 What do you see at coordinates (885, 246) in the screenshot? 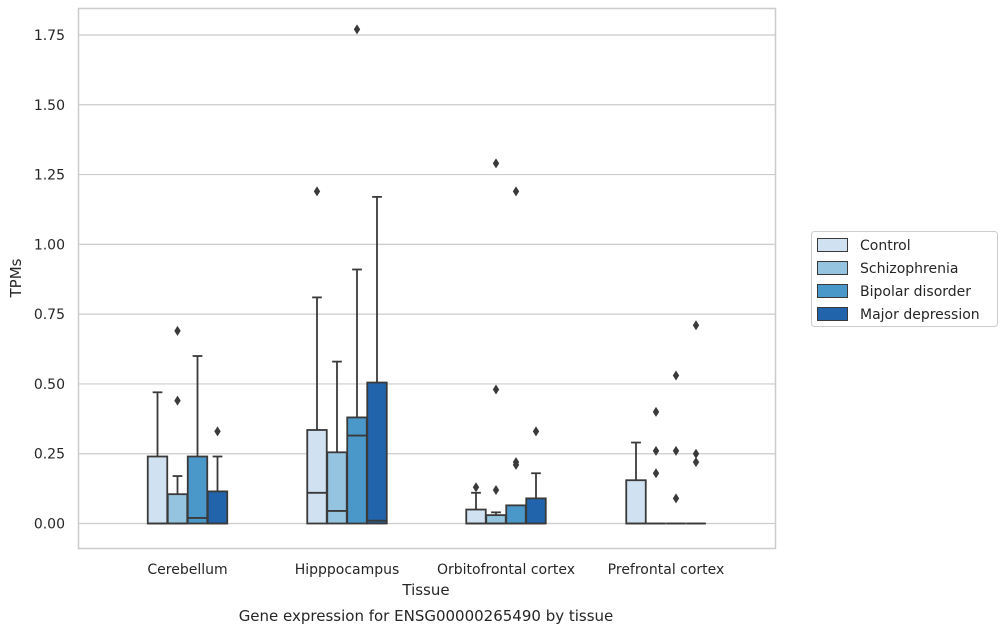
I see `legend-label: Control` at bounding box center [885, 246].